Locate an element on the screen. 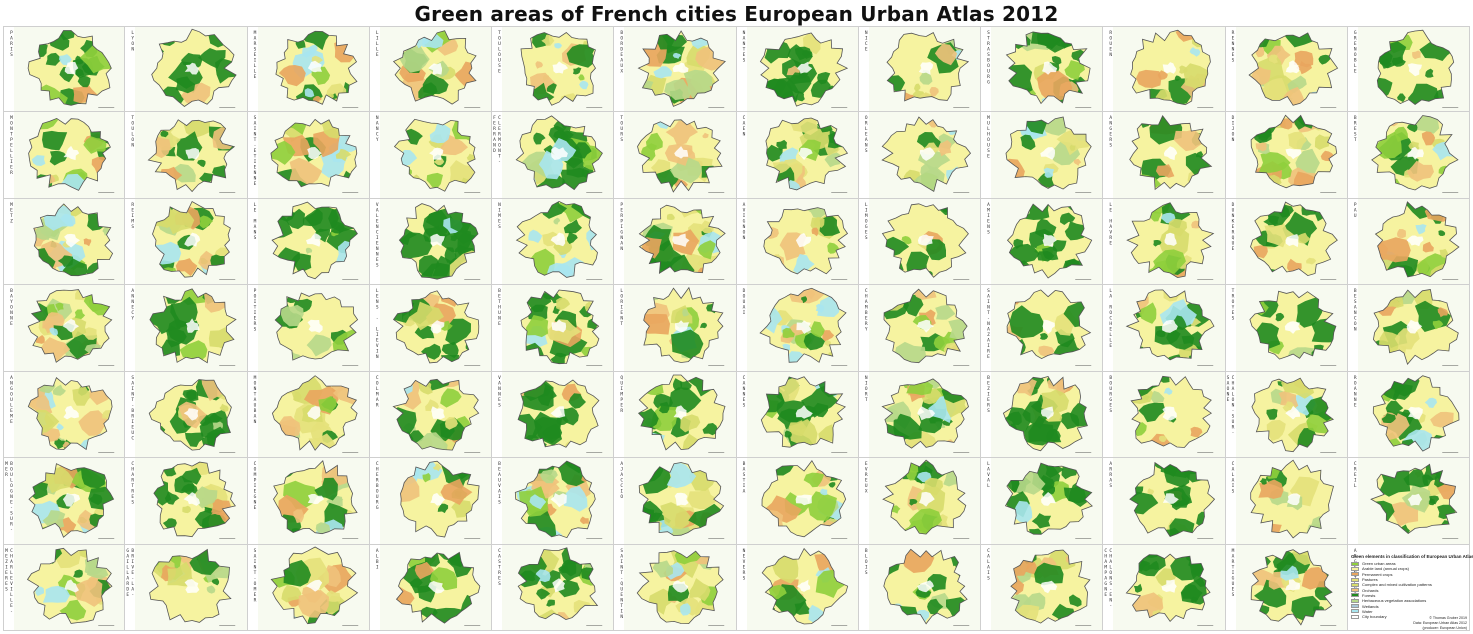  city-map-cell: SAINT-BRIEUC is located at coordinates (186, 415).